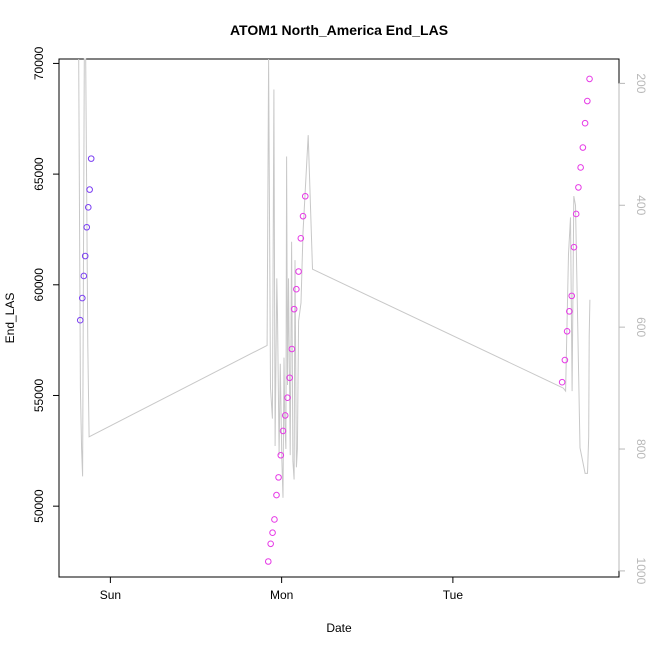 This screenshot has height=650, width=650. Describe the element at coordinates (281, 595) in the screenshot. I see `x-tick-label: Mon` at that location.